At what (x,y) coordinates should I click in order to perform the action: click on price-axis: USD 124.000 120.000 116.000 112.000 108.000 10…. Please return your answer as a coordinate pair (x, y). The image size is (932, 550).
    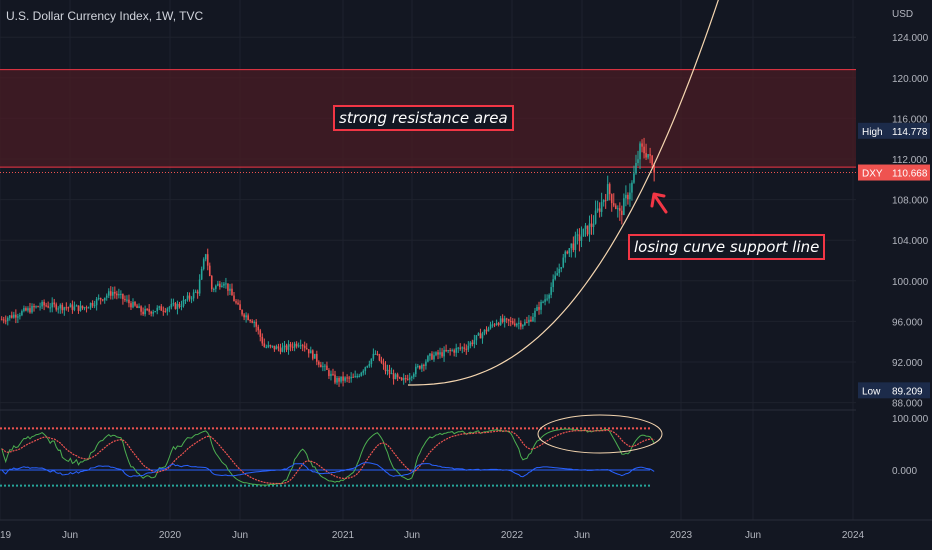
    Looking at the image, I should click on (894, 275).